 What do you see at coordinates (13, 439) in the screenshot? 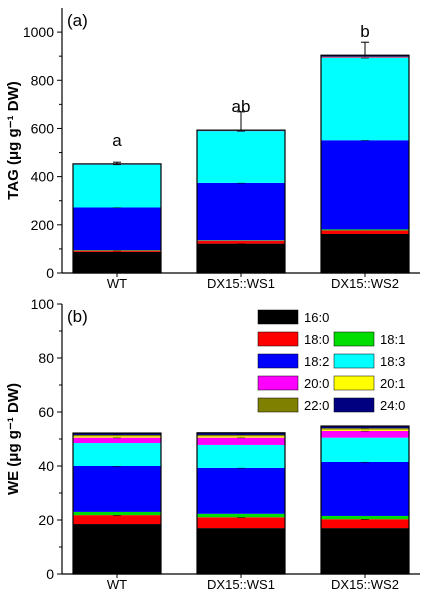
I see `y-axis-label: WE (μg g⁻¹ DW)` at bounding box center [13, 439].